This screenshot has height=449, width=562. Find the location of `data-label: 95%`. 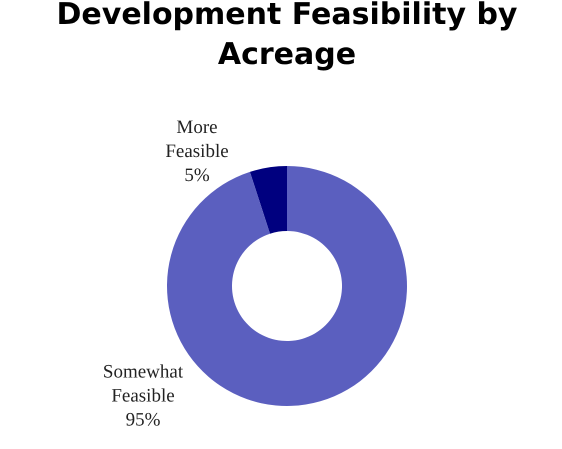

data-label: 95% is located at coordinates (143, 420).